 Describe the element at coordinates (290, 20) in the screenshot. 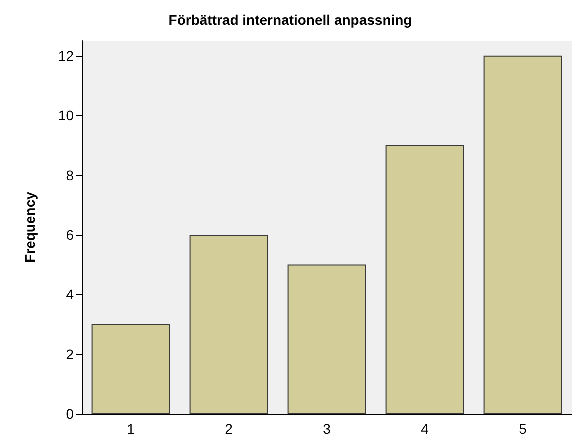

I see `chart-title: Förbättrad internationell anpassning` at that location.